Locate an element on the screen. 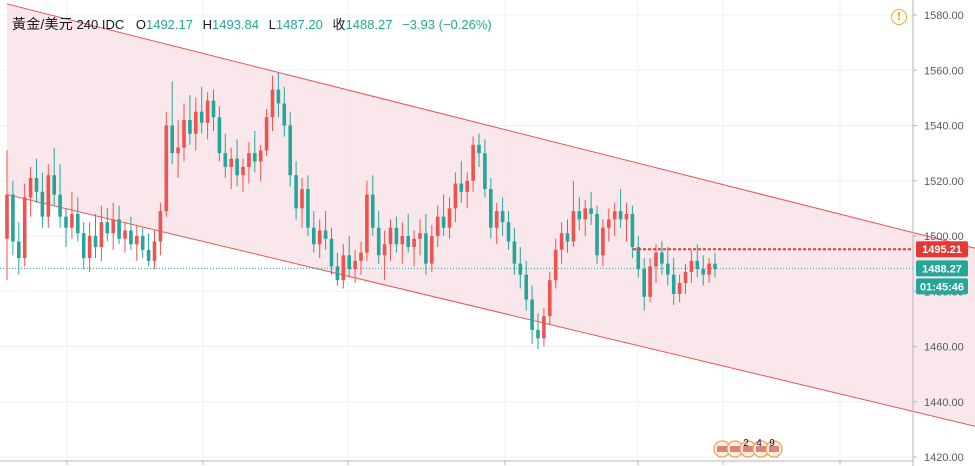 This screenshot has height=466, width=975. last-price-tag is located at coordinates (942, 268).